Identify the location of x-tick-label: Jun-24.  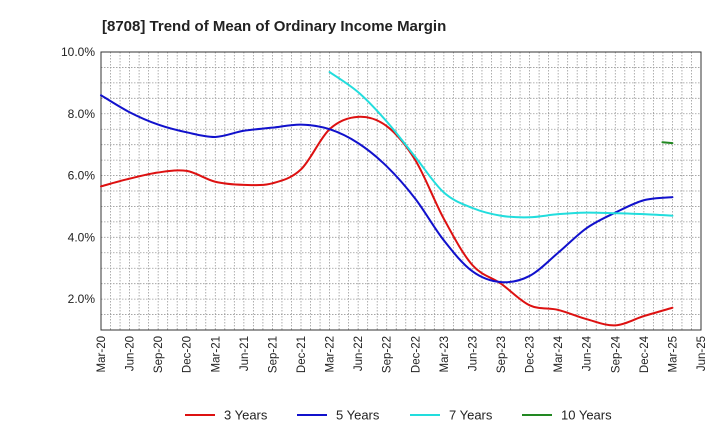
(588, 353).